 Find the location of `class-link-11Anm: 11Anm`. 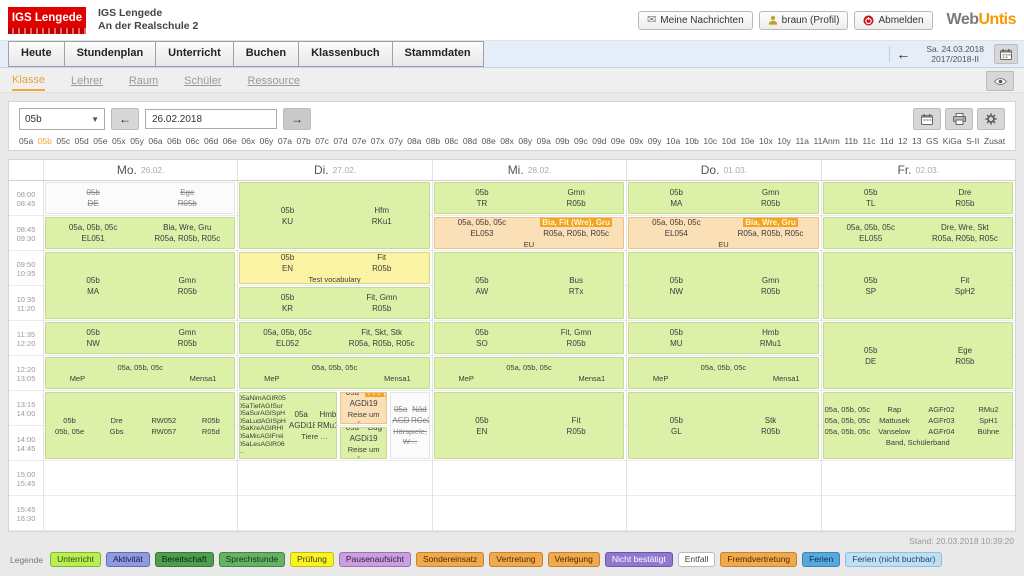

class-link-11Anm: 11Anm is located at coordinates (826, 141).